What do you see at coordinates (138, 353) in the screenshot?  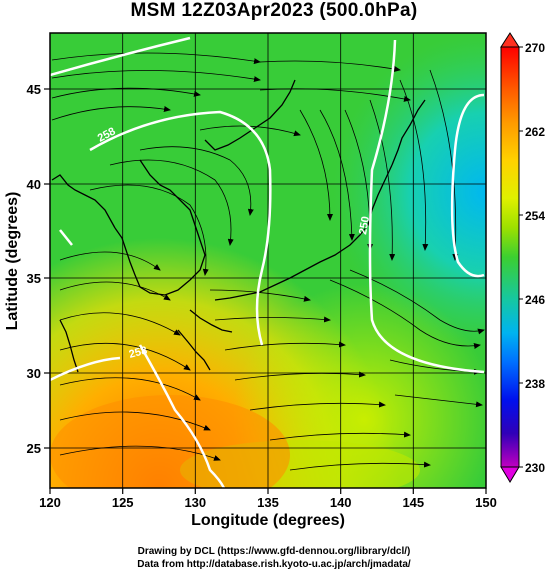 I see `contour-label: 258` at bounding box center [138, 353].